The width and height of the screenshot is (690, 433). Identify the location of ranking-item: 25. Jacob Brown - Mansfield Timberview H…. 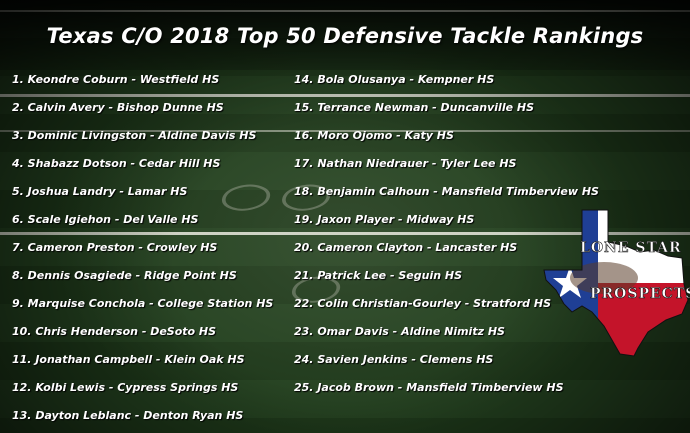
(429, 387).